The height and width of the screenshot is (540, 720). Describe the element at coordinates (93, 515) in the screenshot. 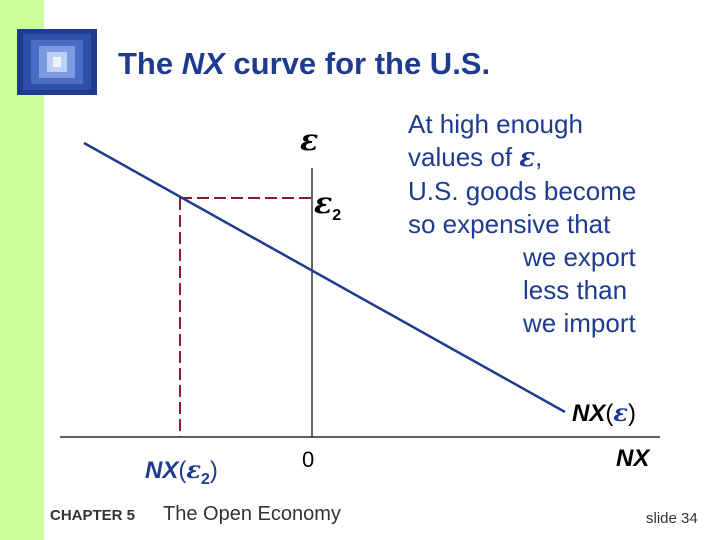

I see `footer-chapter: CHAPTER 5` at that location.